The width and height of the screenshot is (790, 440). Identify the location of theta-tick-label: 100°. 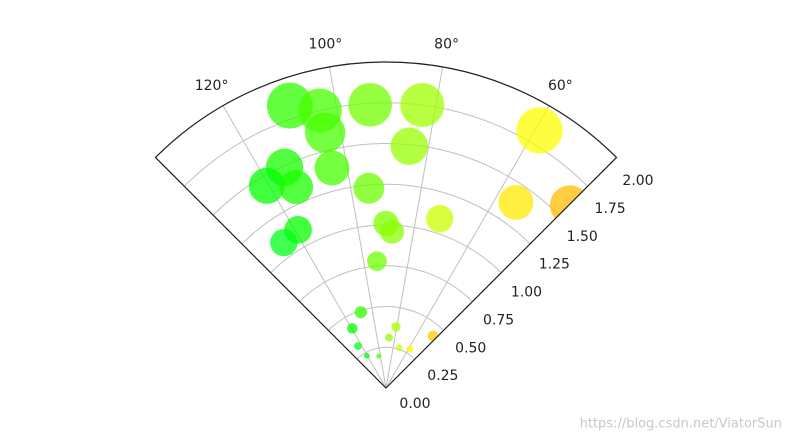
(326, 44).